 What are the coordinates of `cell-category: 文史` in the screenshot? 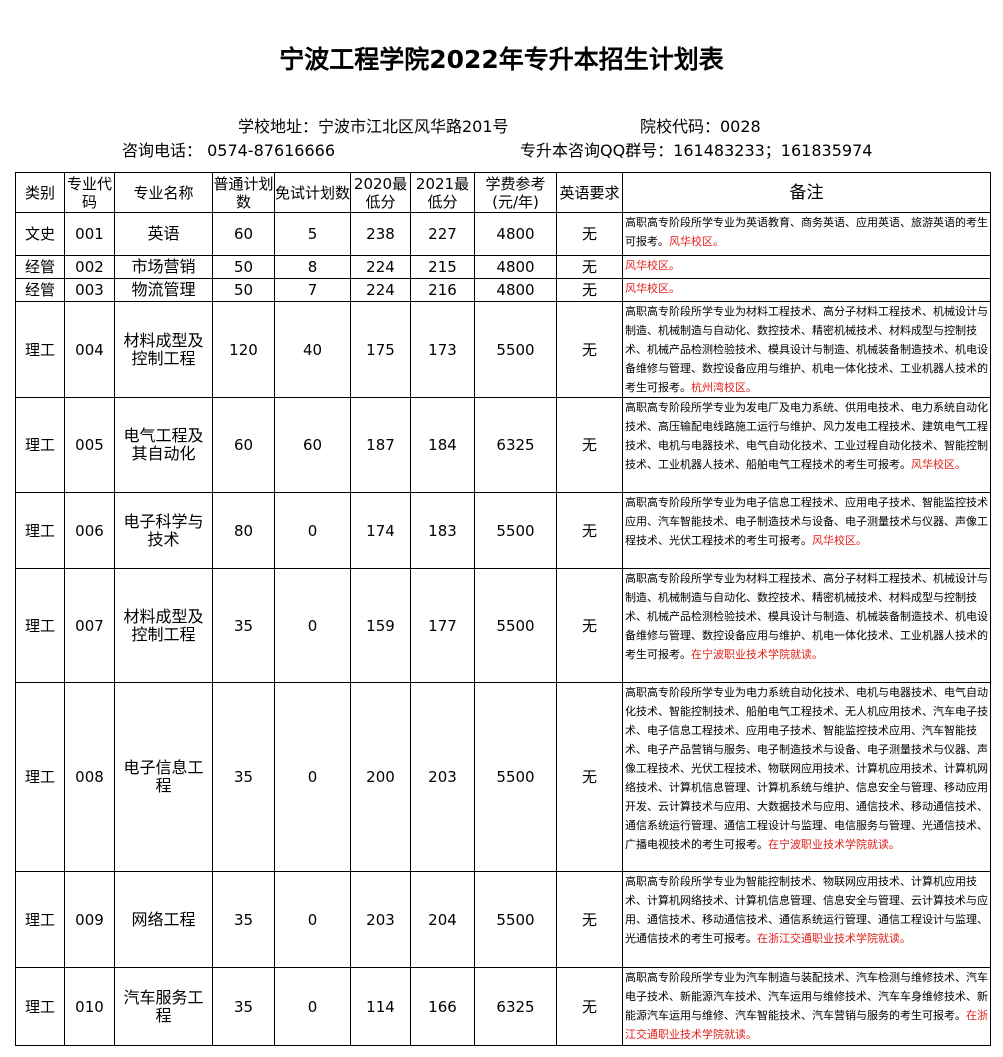 It's located at (40, 234).